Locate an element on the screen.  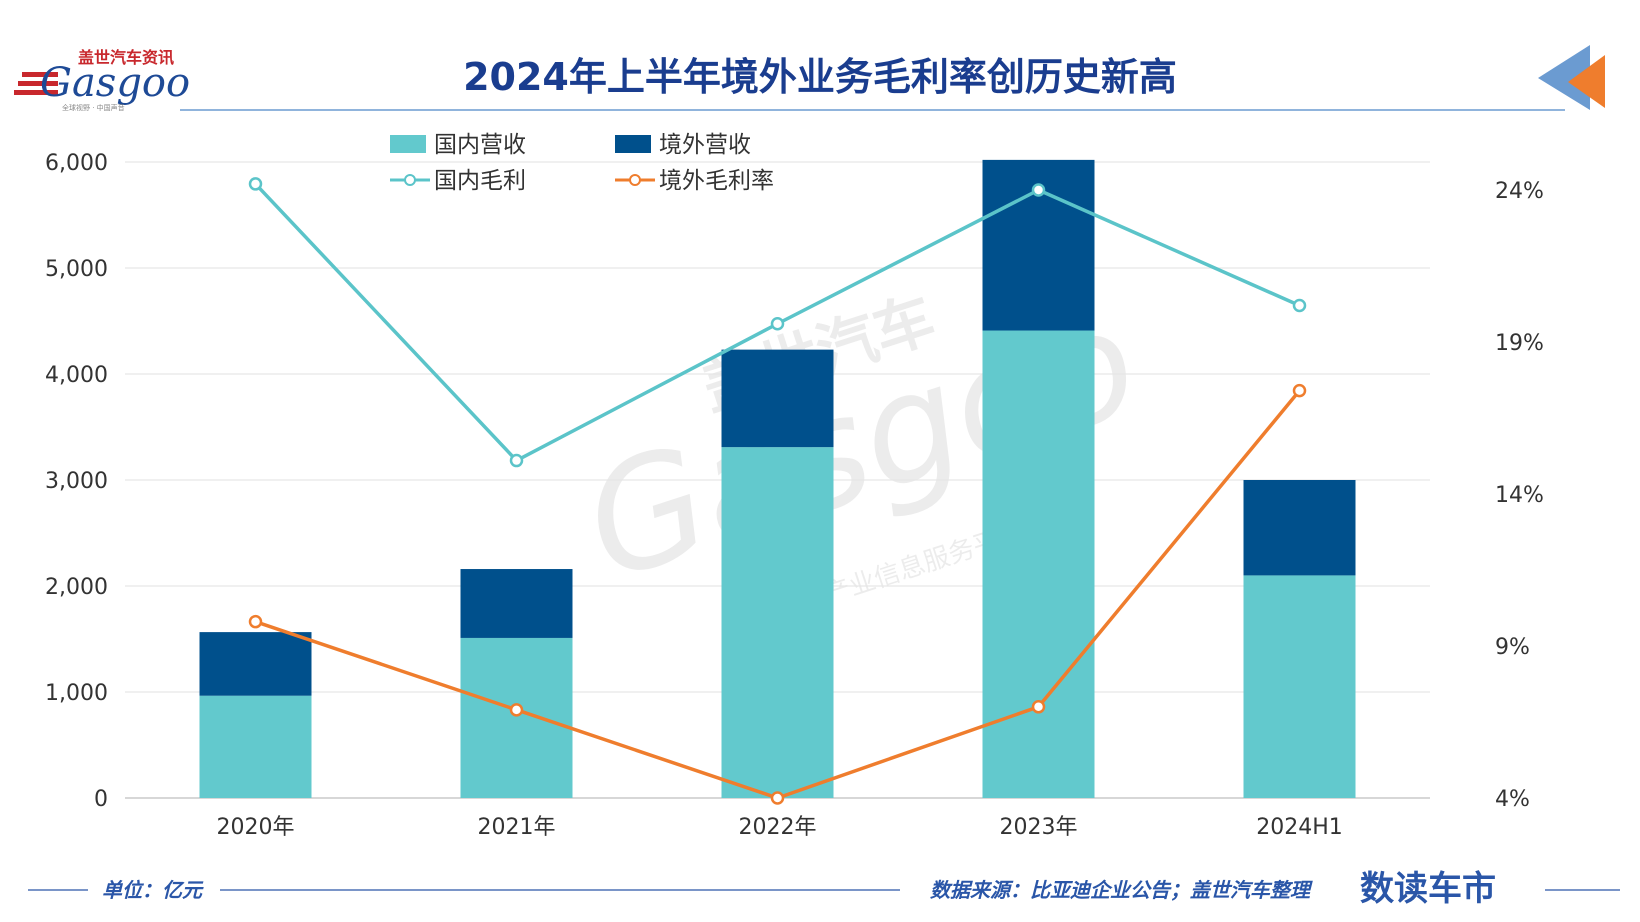
legend-item-domestic-revenue: 国内营收 is located at coordinates (458, 145).